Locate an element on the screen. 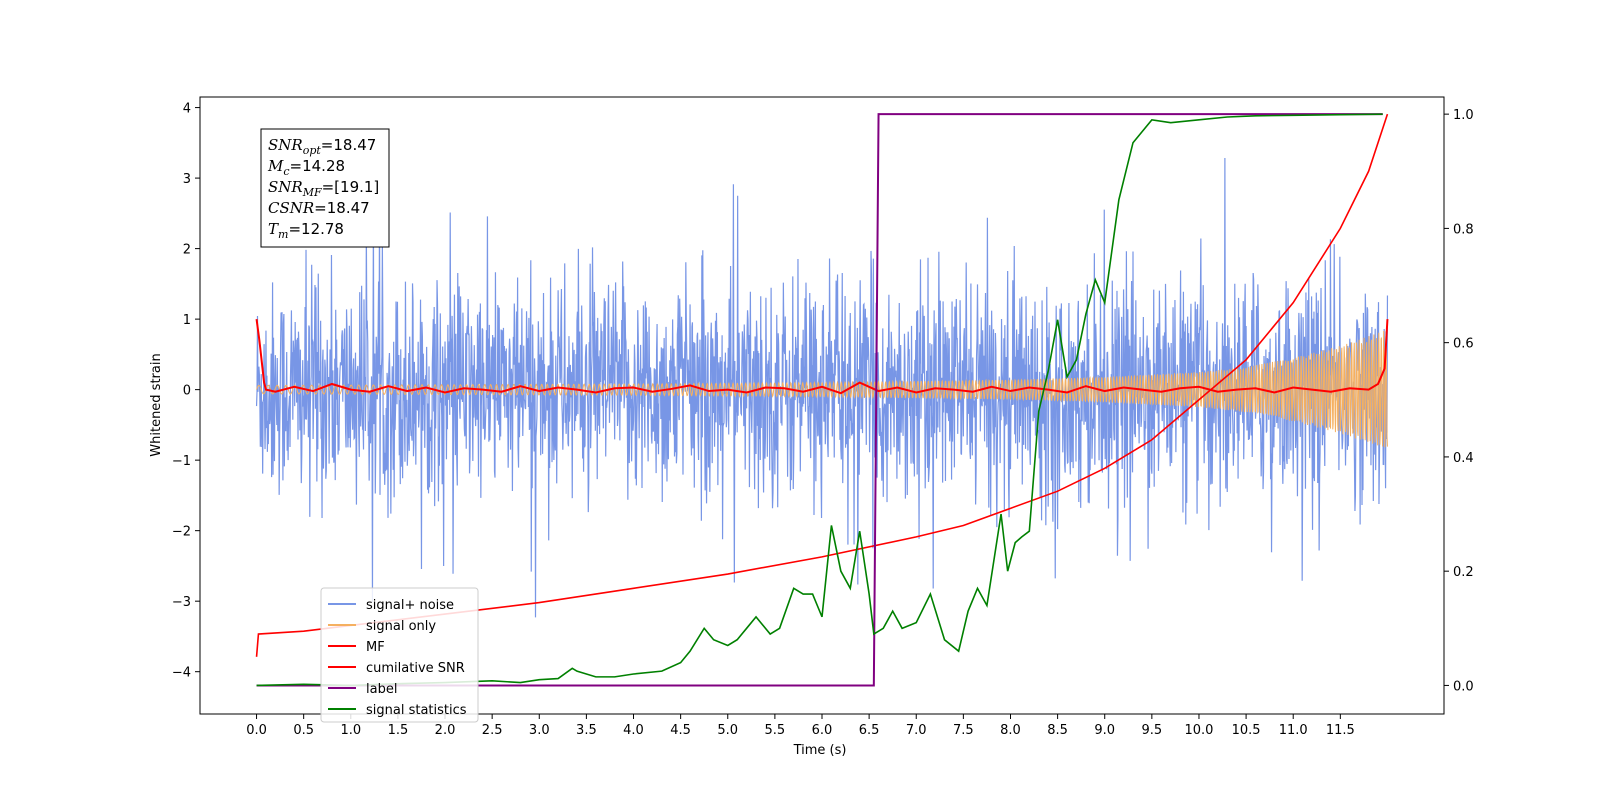  annotation-symbol: M is located at coordinates (275, 166).